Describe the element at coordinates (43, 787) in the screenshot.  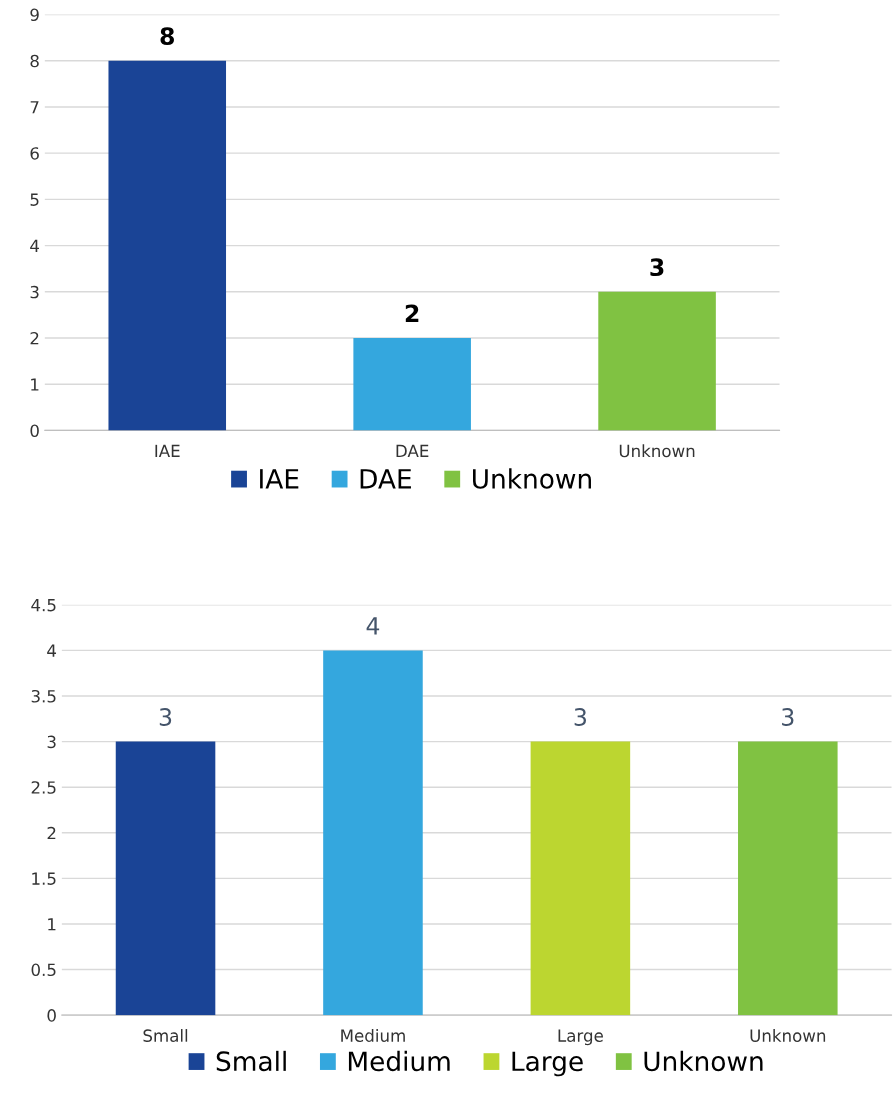
I see `y-tick-label: 2.5` at that location.